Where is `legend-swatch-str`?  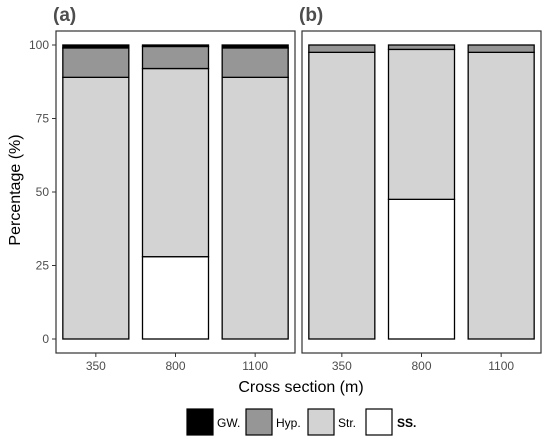 legend-swatch-str is located at coordinates (321, 422).